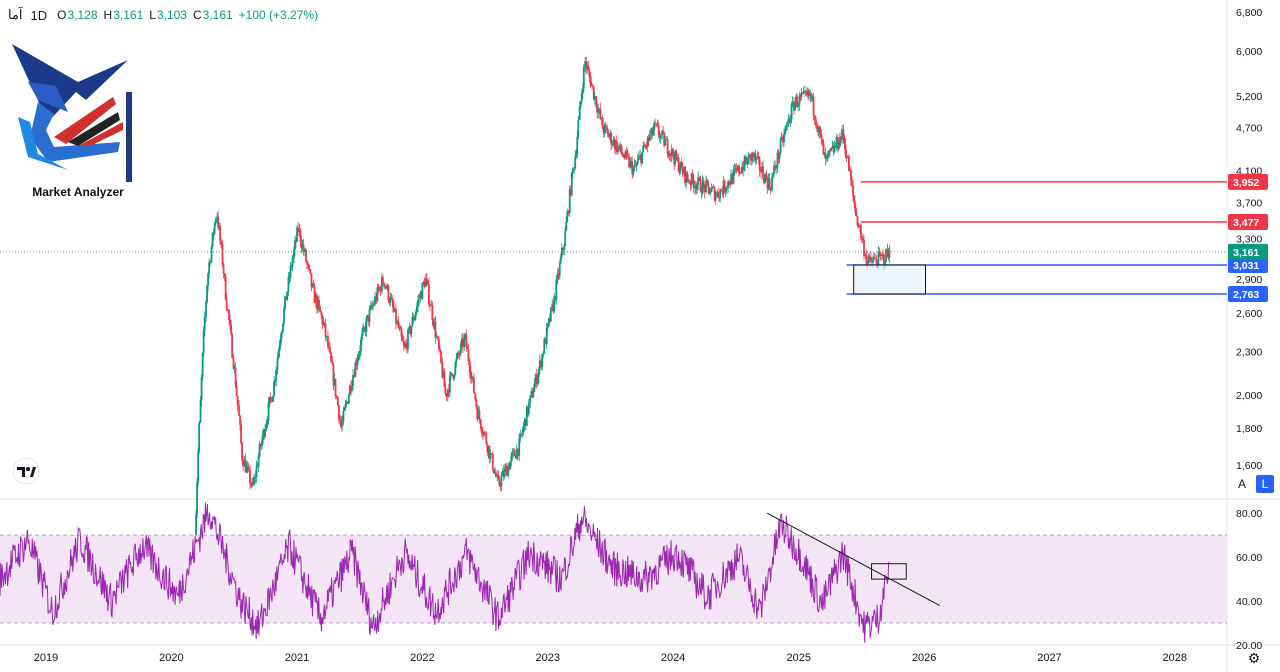 Image resolution: width=1280 pixels, height=672 pixels. Describe the element at coordinates (889, 279) in the screenshot. I see `support-zone-box` at that location.